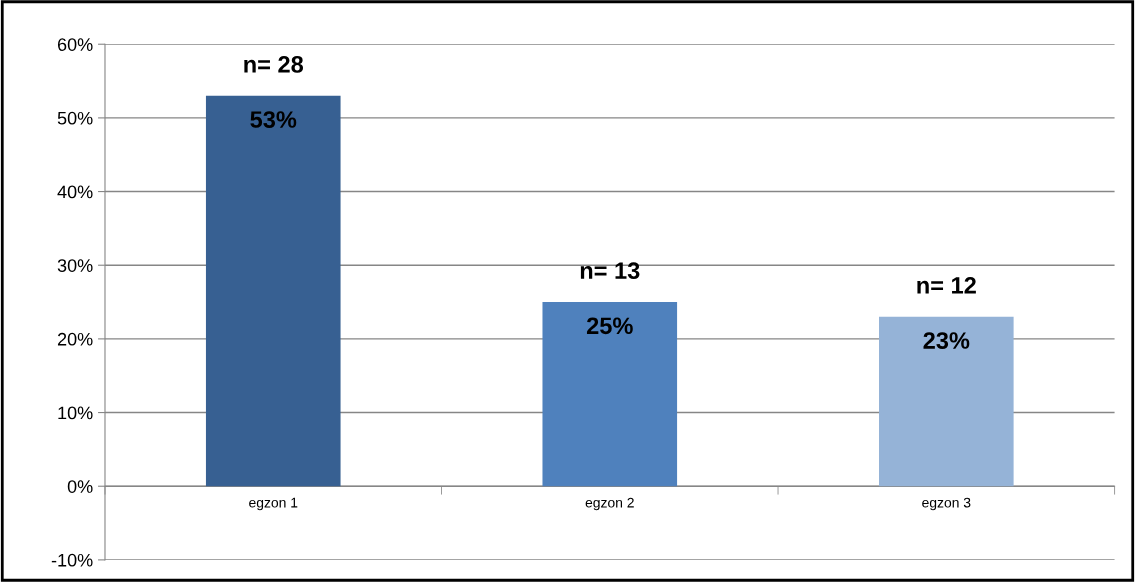  I want to click on annotation: n= 12, so click(946, 285).